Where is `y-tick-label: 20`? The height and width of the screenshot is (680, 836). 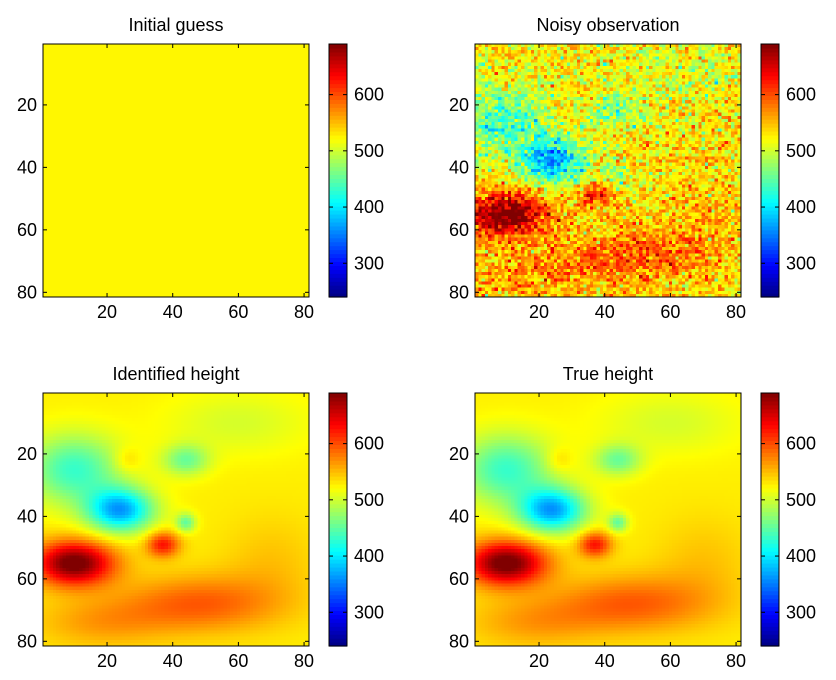 y-tick-label: 20 is located at coordinates (459, 454).